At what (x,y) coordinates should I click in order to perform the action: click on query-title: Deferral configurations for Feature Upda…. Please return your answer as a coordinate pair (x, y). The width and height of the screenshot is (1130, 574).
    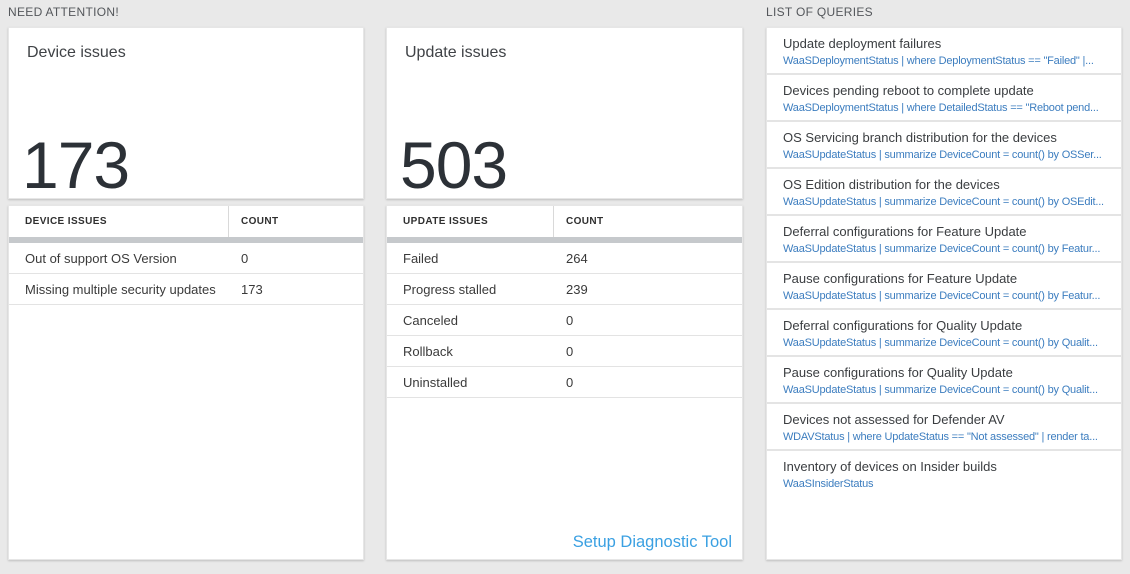
    Looking at the image, I should click on (905, 231).